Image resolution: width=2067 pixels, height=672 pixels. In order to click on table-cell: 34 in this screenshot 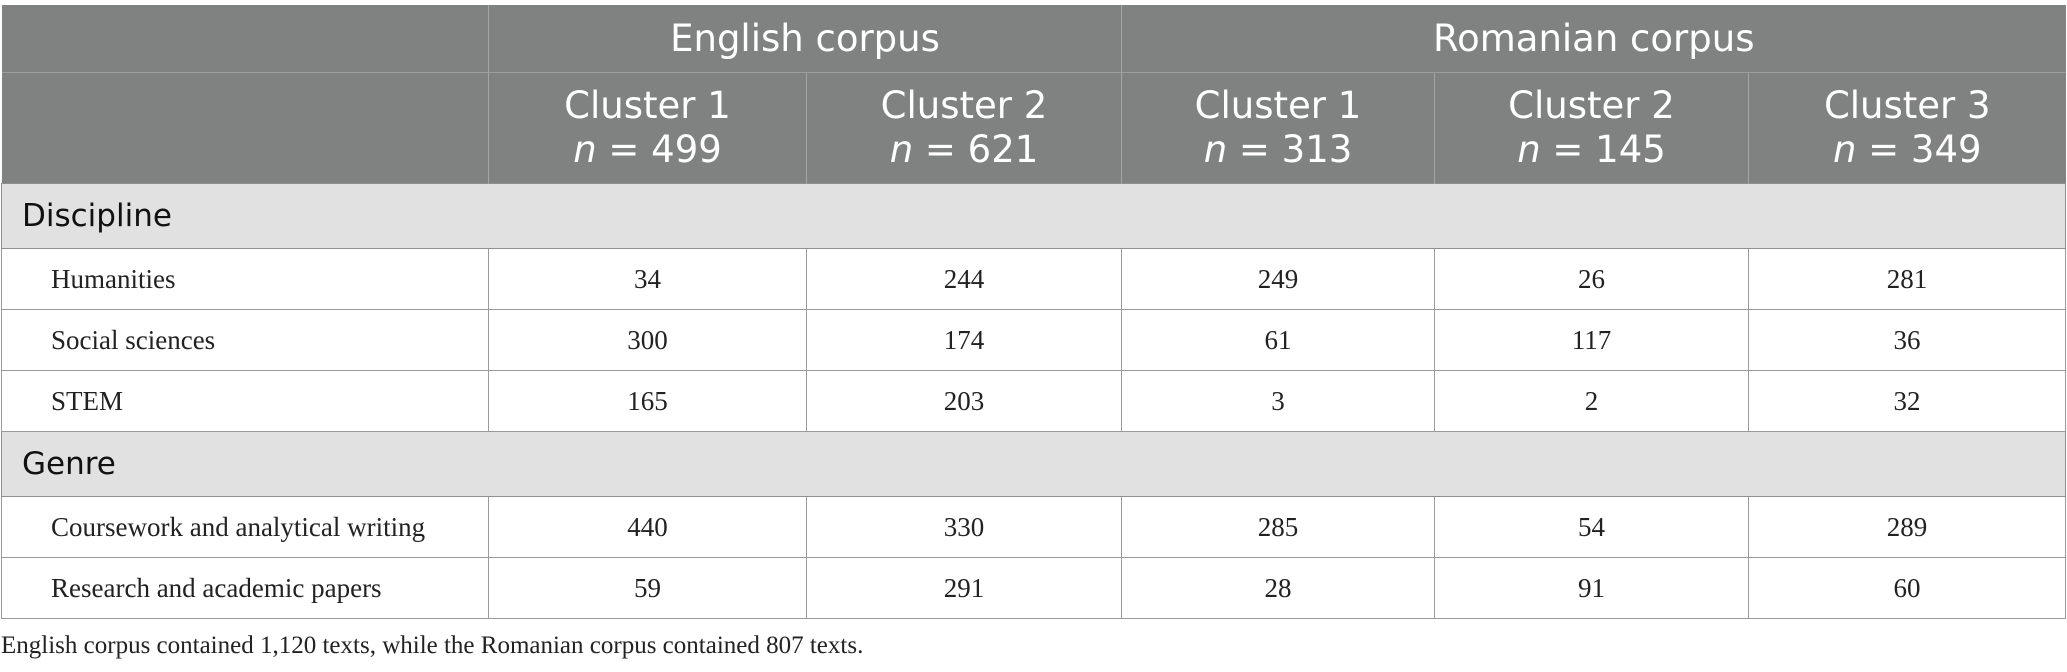, I will do `click(647, 279)`.